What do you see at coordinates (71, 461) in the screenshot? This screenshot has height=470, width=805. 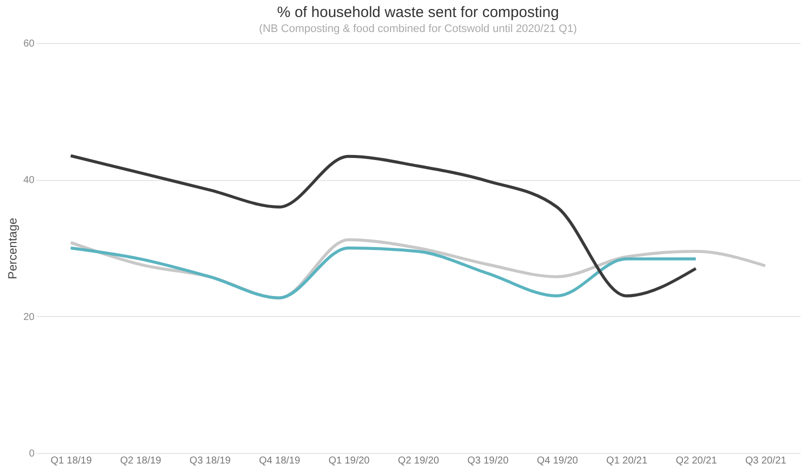 I see `x-tick-label: Q1 18/19` at bounding box center [71, 461].